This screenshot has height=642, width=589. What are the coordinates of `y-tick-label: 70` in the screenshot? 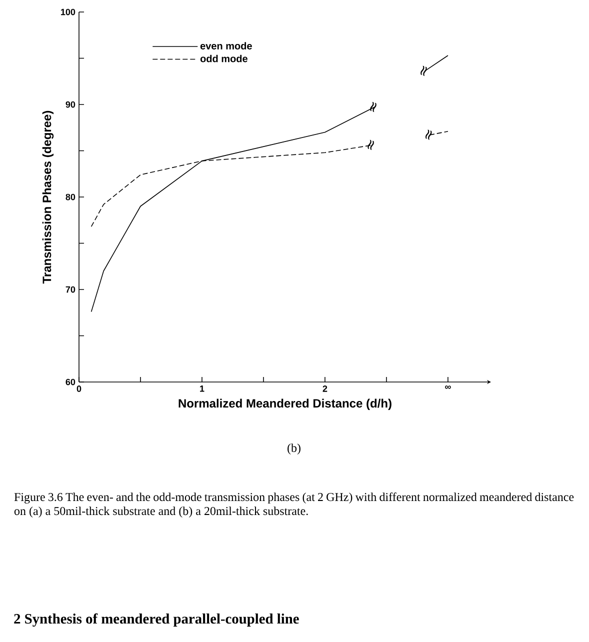 It's located at (71, 289).